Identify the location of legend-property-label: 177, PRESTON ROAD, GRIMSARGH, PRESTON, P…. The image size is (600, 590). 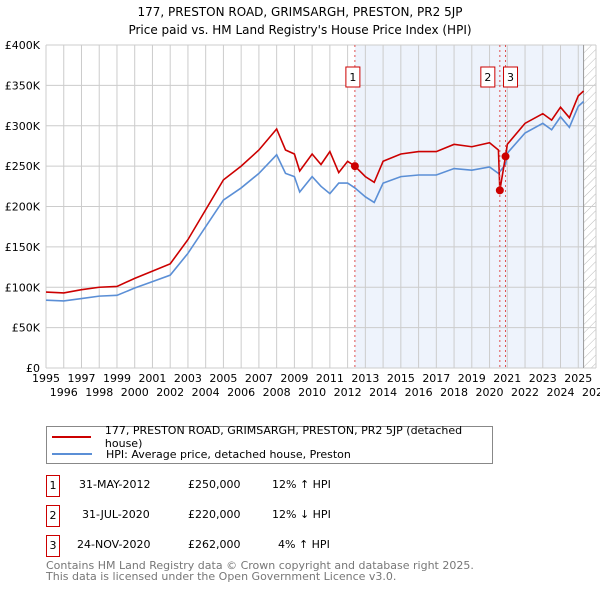
(283, 437).